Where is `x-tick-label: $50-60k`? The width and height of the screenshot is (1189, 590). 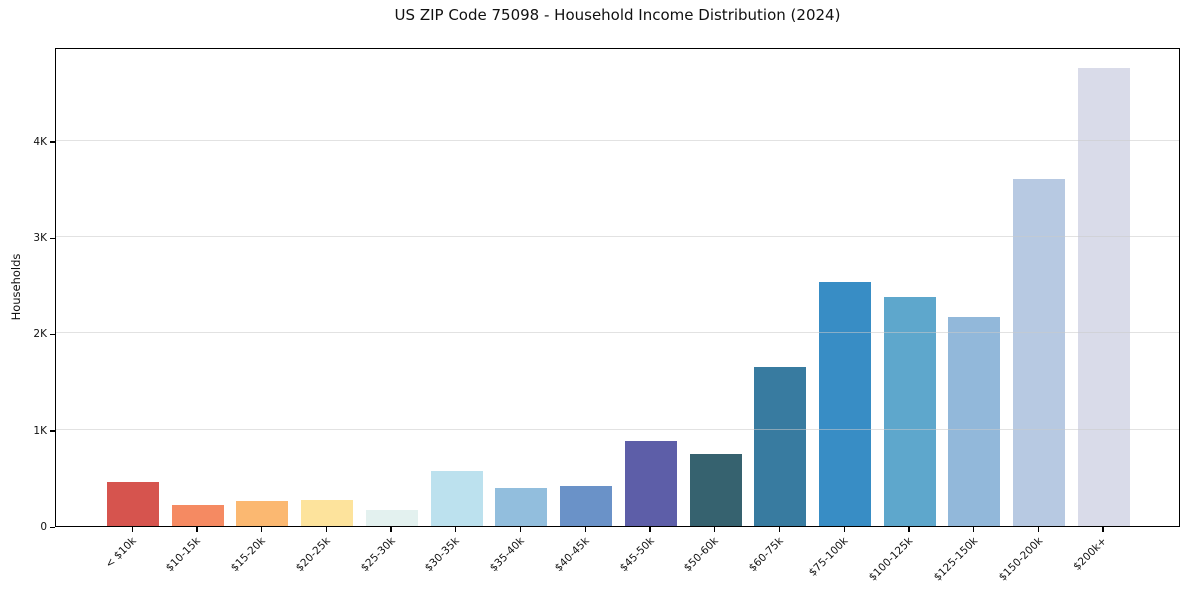
x-tick-label: $50-60k is located at coordinates (701, 555).